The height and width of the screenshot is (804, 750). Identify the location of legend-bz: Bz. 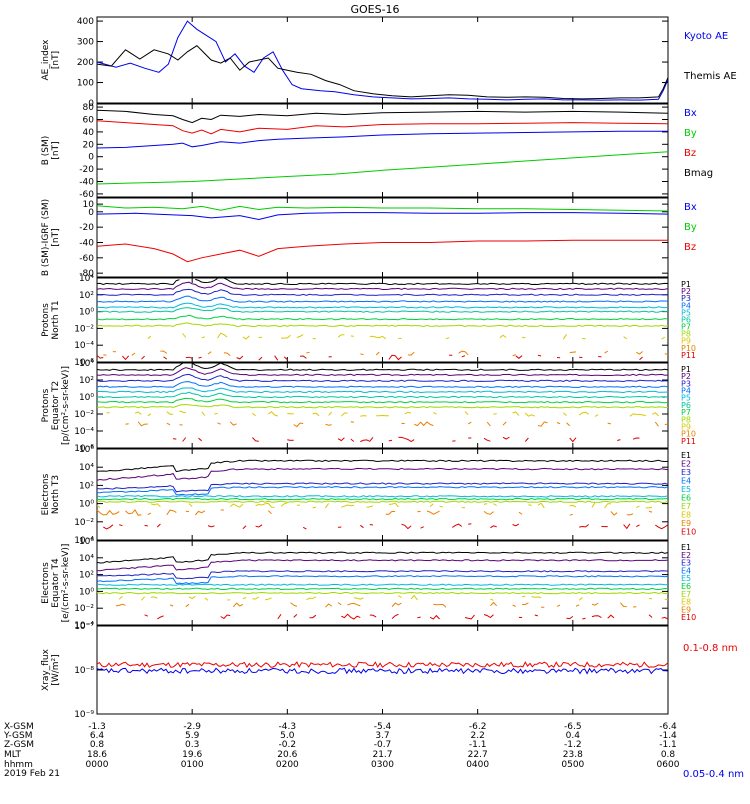
(690, 247).